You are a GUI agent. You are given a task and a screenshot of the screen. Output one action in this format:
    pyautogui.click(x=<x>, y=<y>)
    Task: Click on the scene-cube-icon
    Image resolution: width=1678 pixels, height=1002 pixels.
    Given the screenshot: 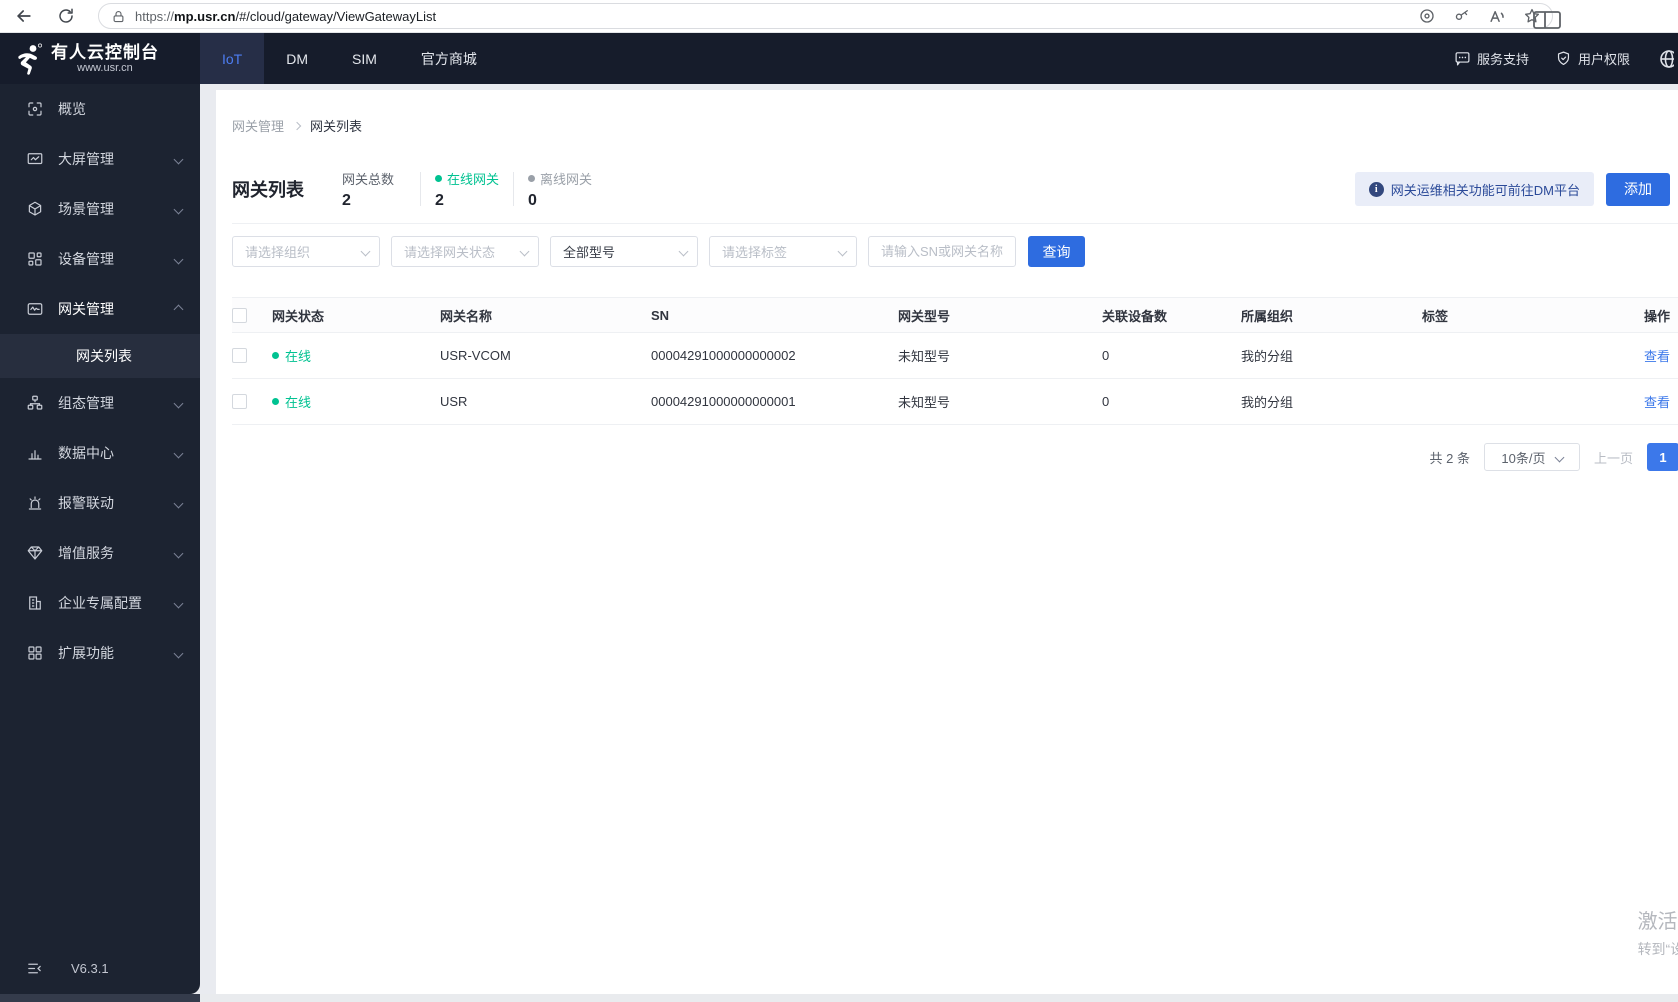 What is the action you would take?
    pyautogui.click(x=35, y=208)
    